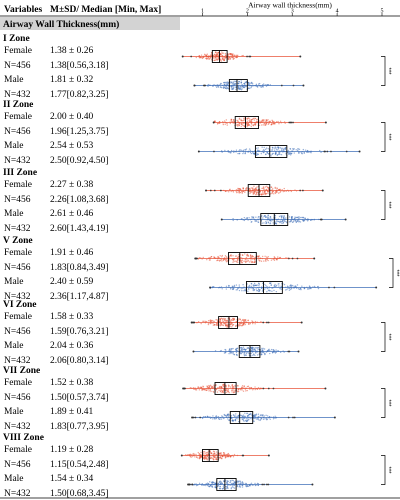  I want to click on group-n: N=456, so click(17, 66).